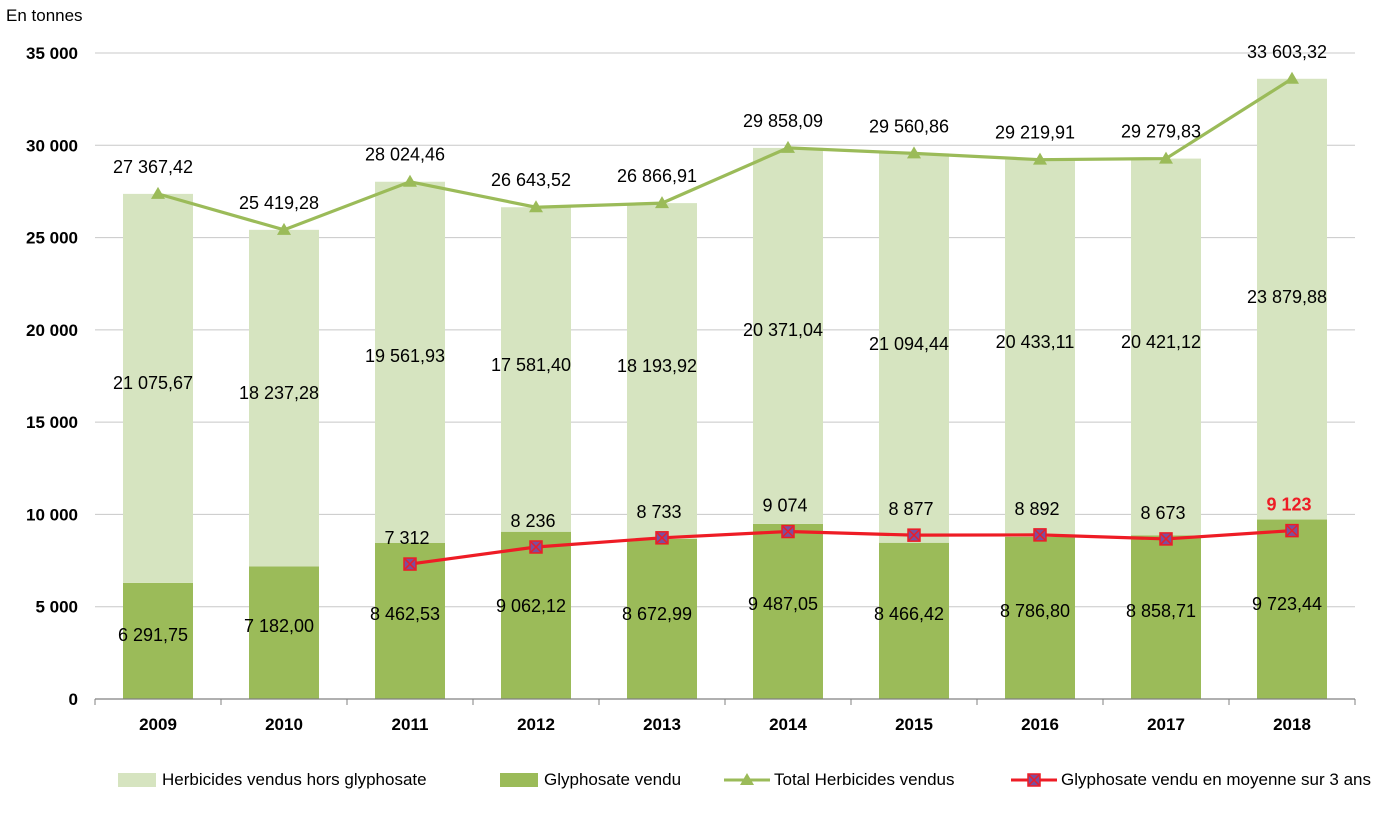  What do you see at coordinates (784, 506) in the screenshot?
I see `data-label-glyphosate-average: 9 074` at bounding box center [784, 506].